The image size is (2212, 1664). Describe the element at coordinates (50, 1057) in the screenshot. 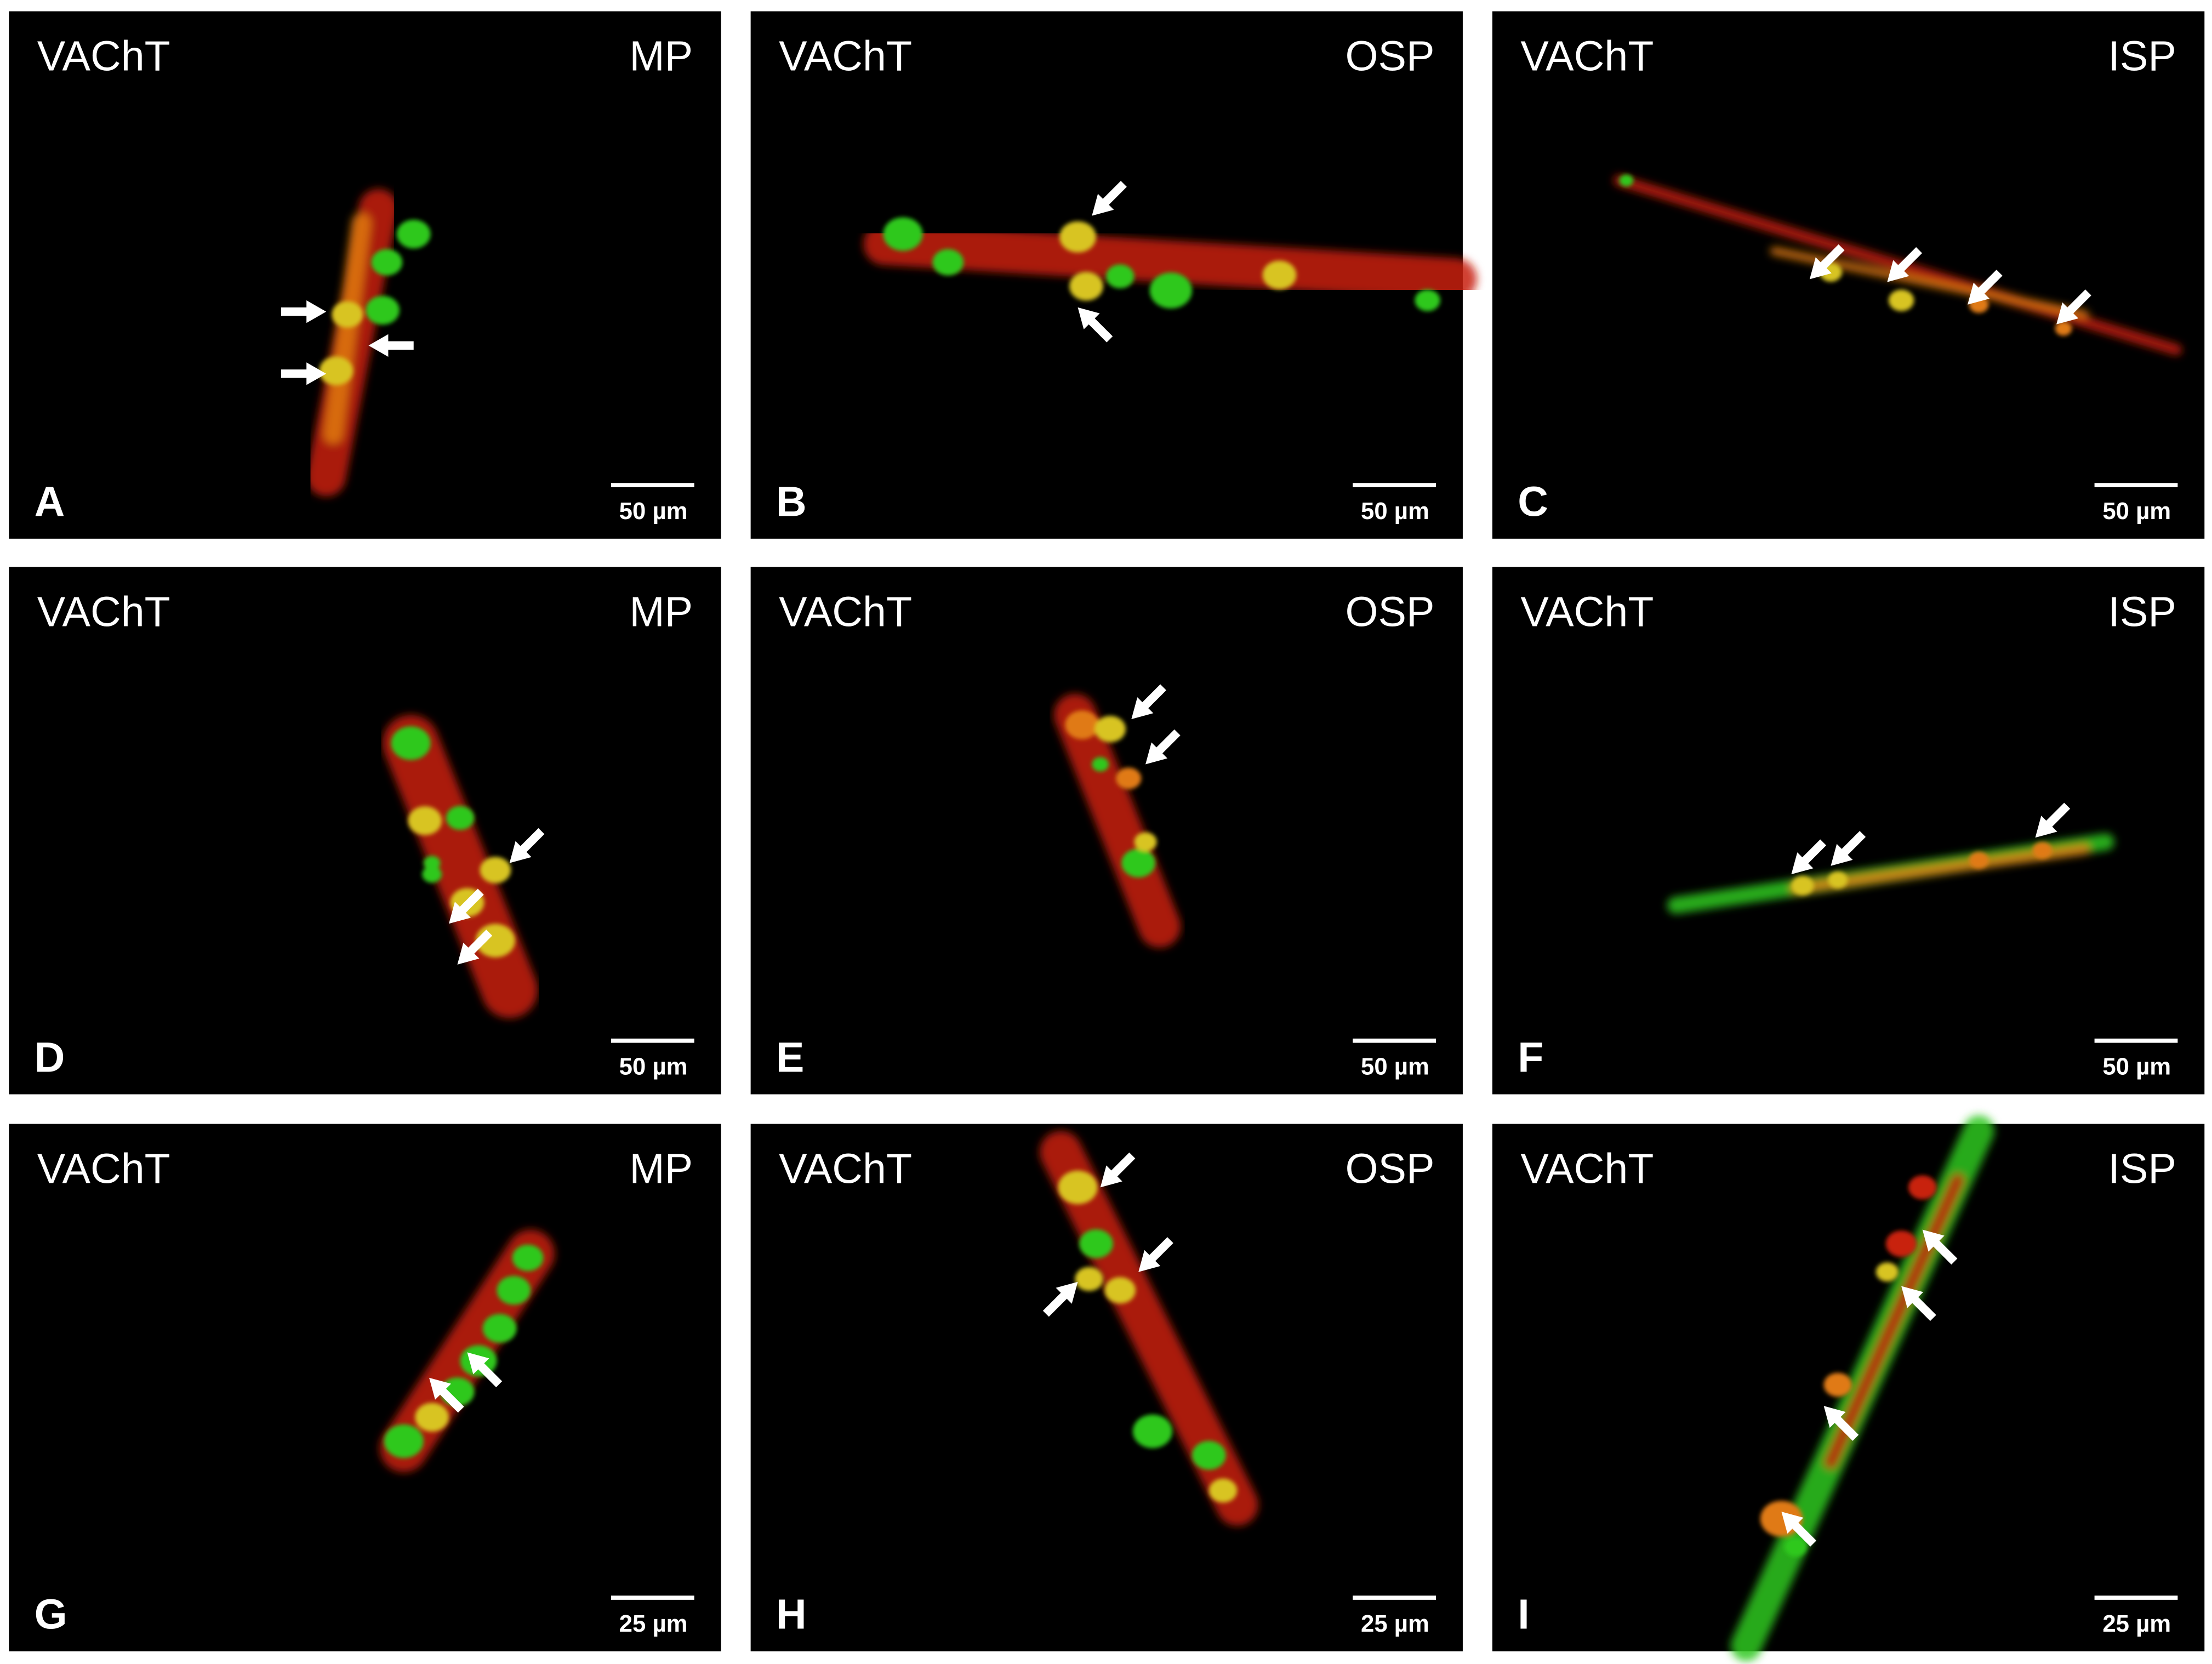

I see `panel-letter: D` at that location.